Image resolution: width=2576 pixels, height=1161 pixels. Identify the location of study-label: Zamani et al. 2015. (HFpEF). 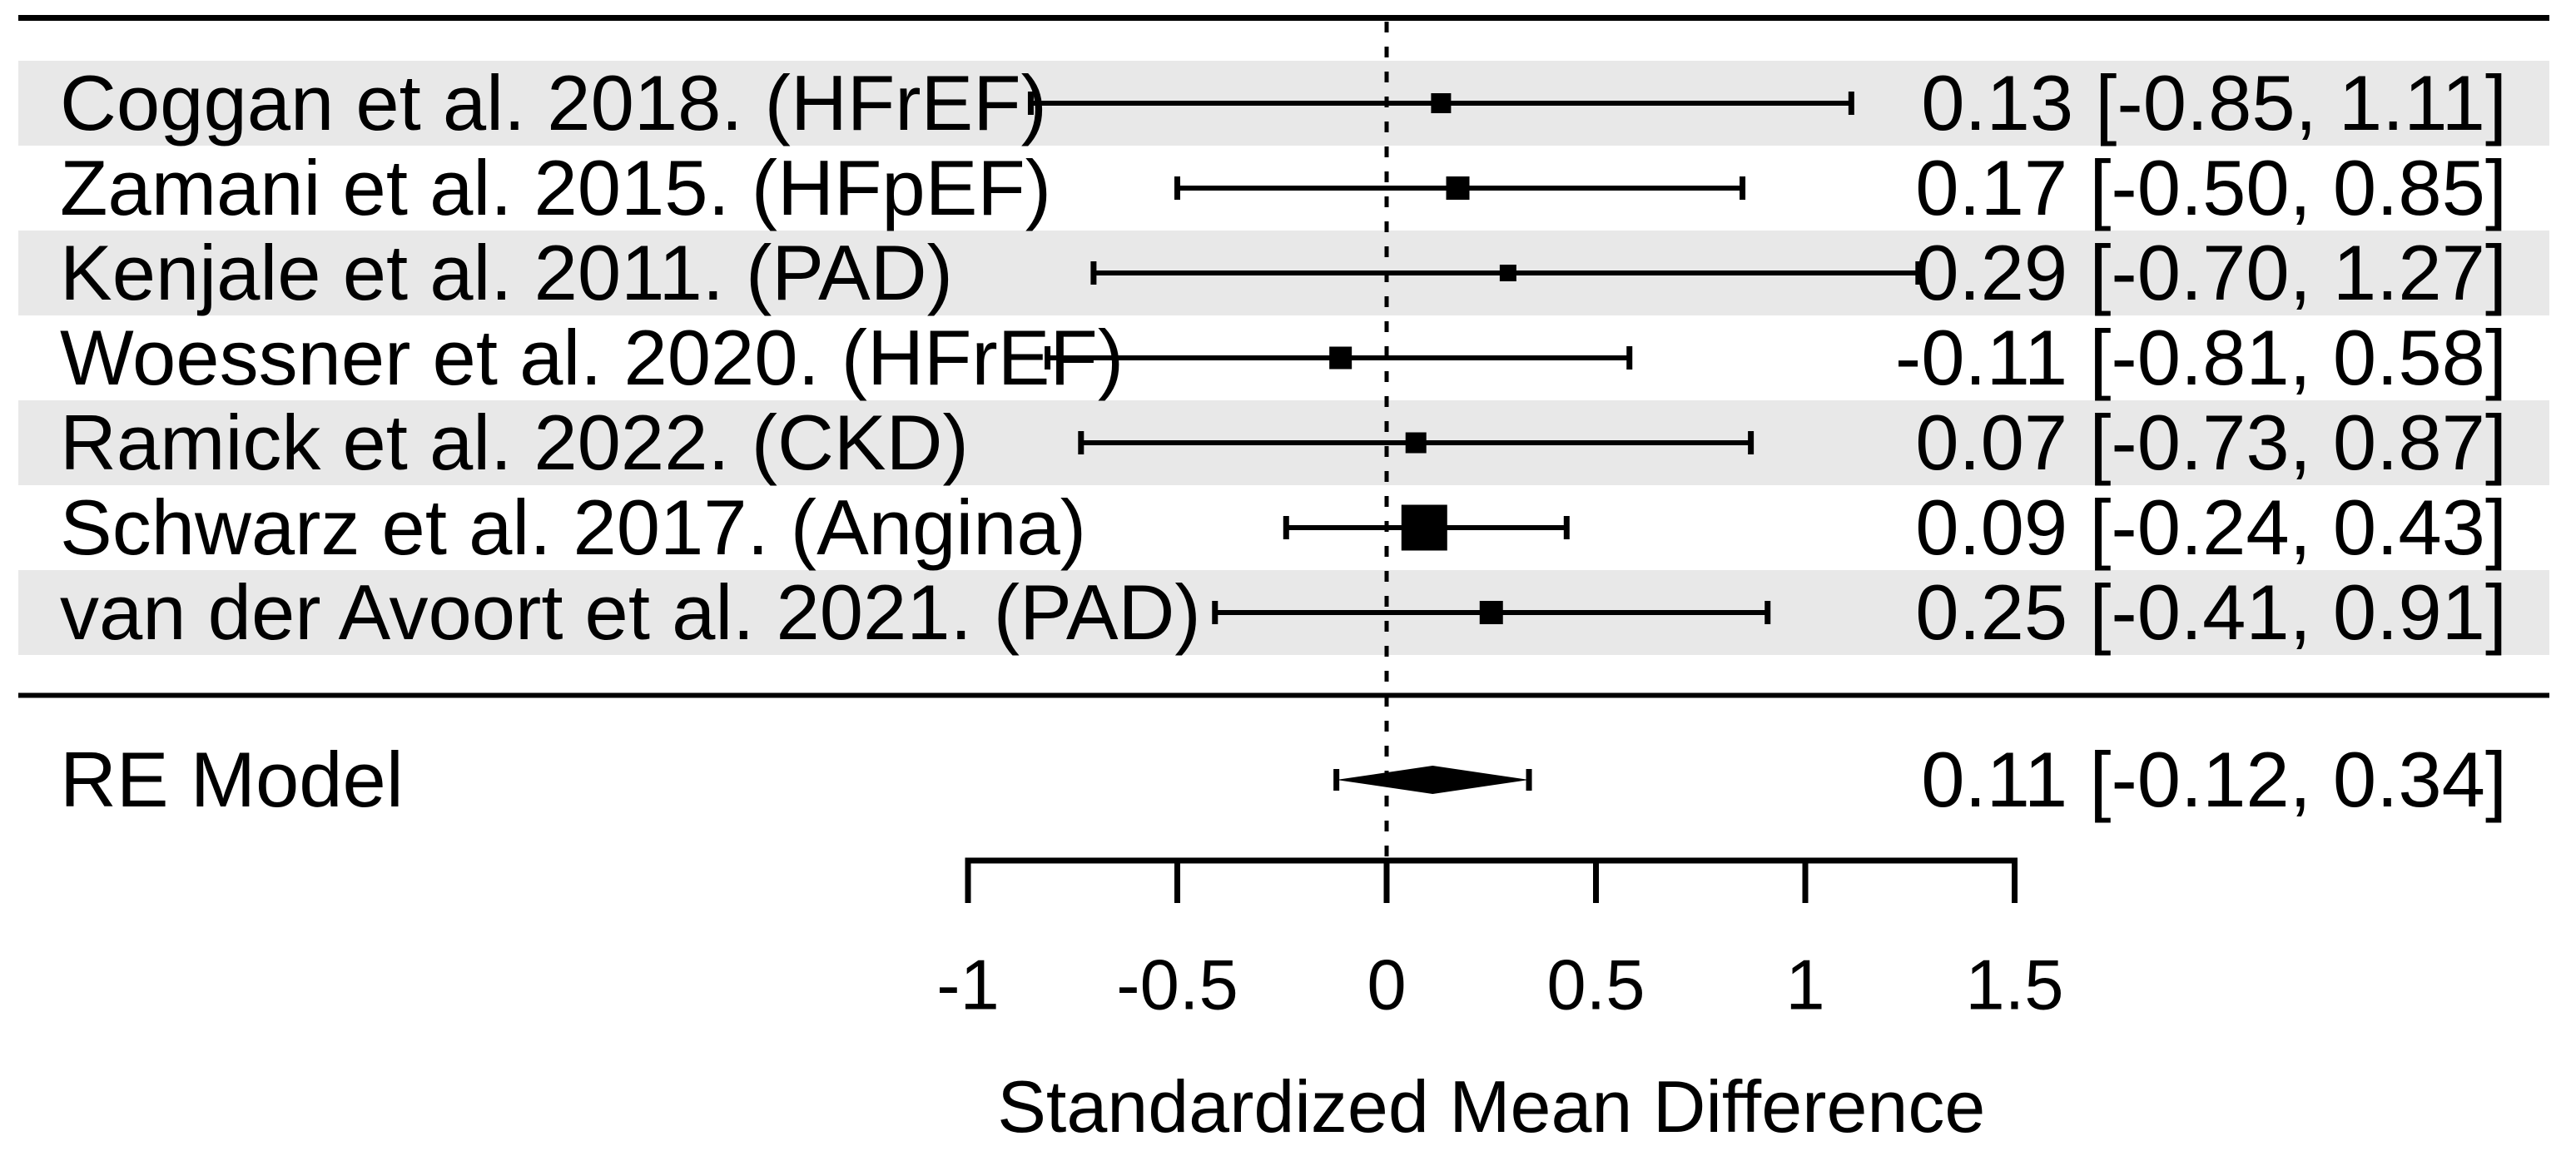
(556, 187).